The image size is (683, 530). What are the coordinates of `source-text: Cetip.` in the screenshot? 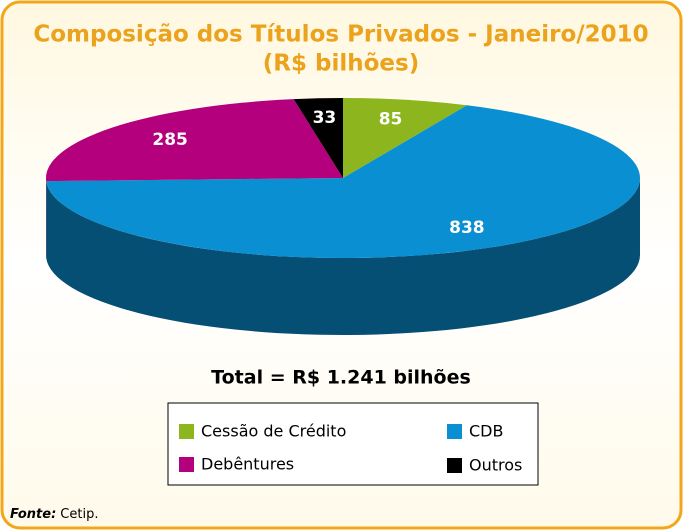 It's located at (79, 514).